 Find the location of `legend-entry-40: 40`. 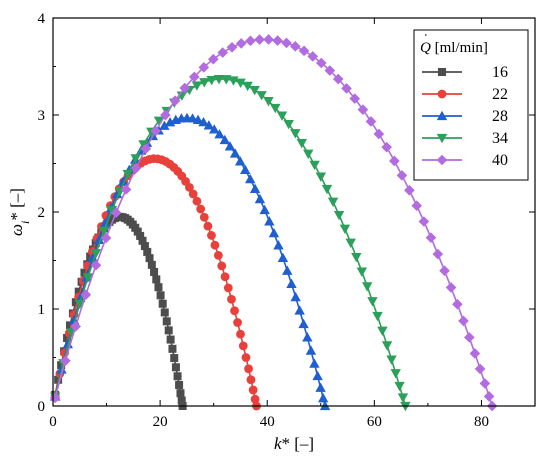

legend-entry-40: 40 is located at coordinates (465, 160).